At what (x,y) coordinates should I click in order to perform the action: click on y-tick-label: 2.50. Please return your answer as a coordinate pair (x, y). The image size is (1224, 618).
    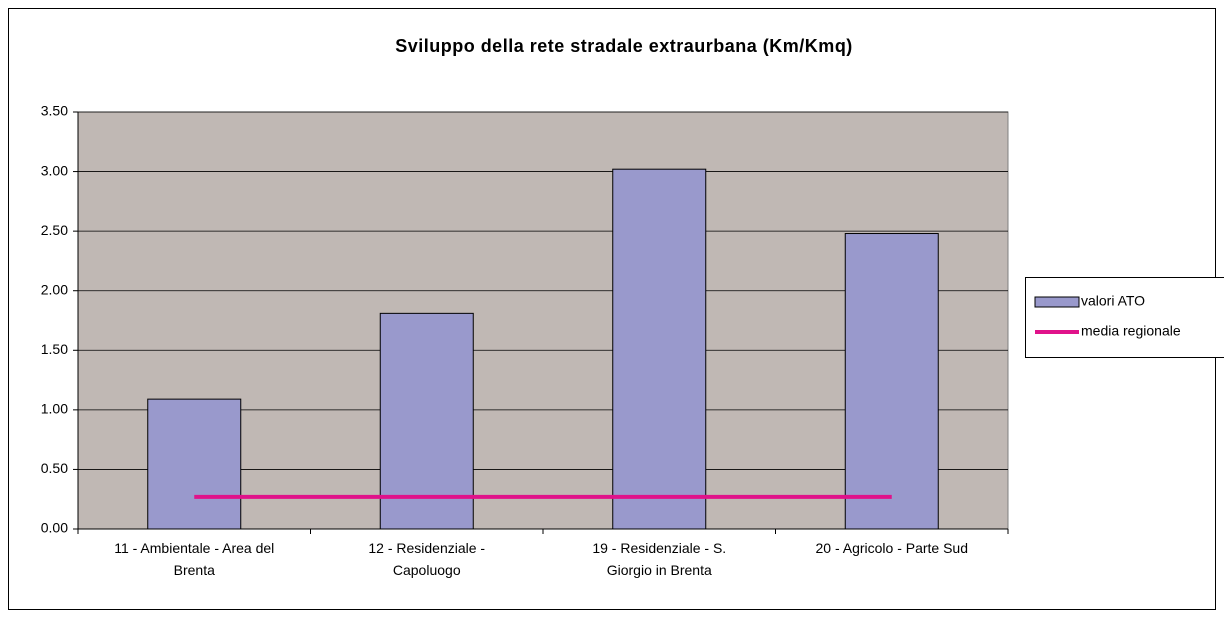
    Looking at the image, I should click on (54, 230).